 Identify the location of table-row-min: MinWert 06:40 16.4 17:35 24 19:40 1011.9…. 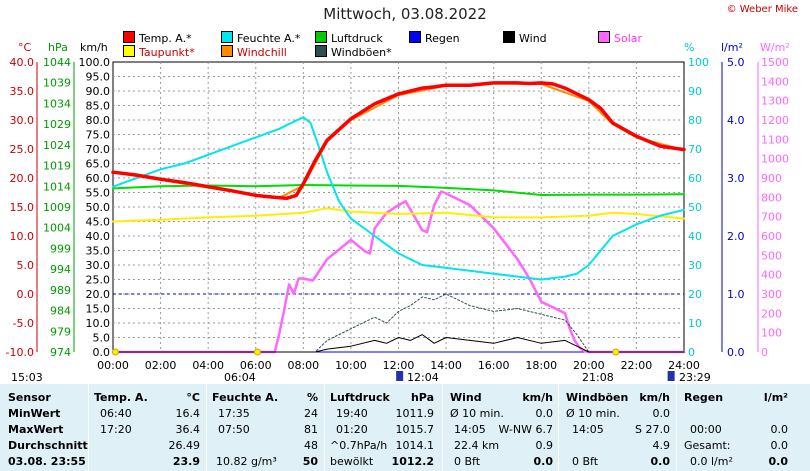
(405, 413).